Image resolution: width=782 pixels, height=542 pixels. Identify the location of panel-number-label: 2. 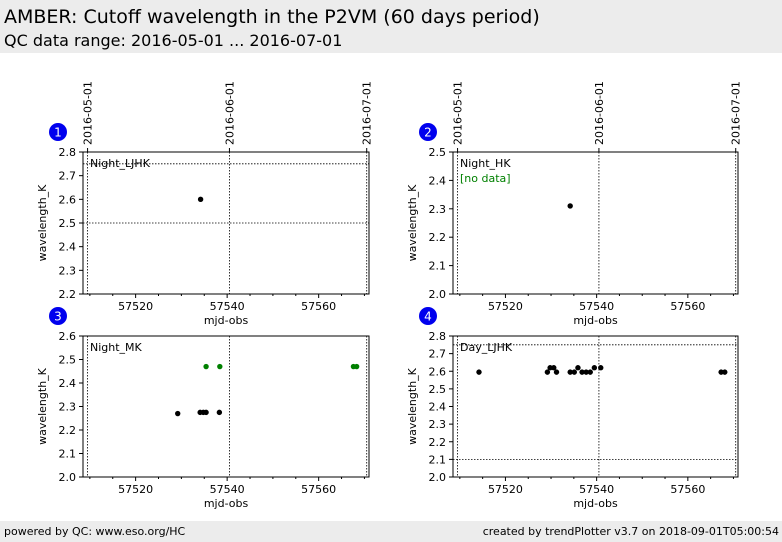
(428, 133).